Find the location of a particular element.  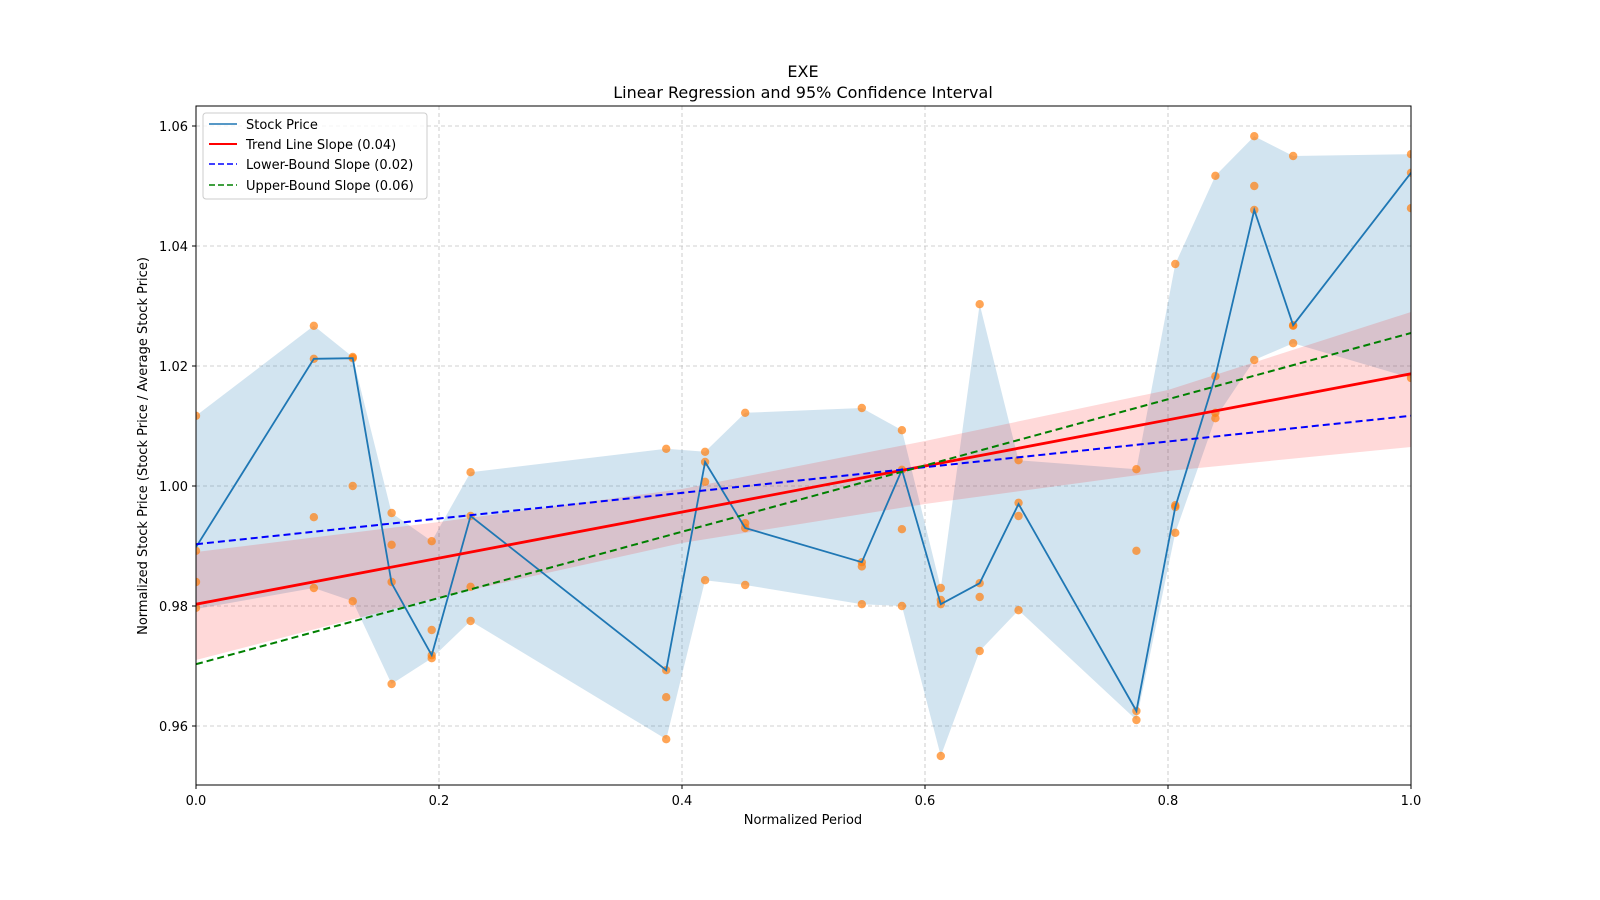

chart-title: EXE is located at coordinates (802, 71).